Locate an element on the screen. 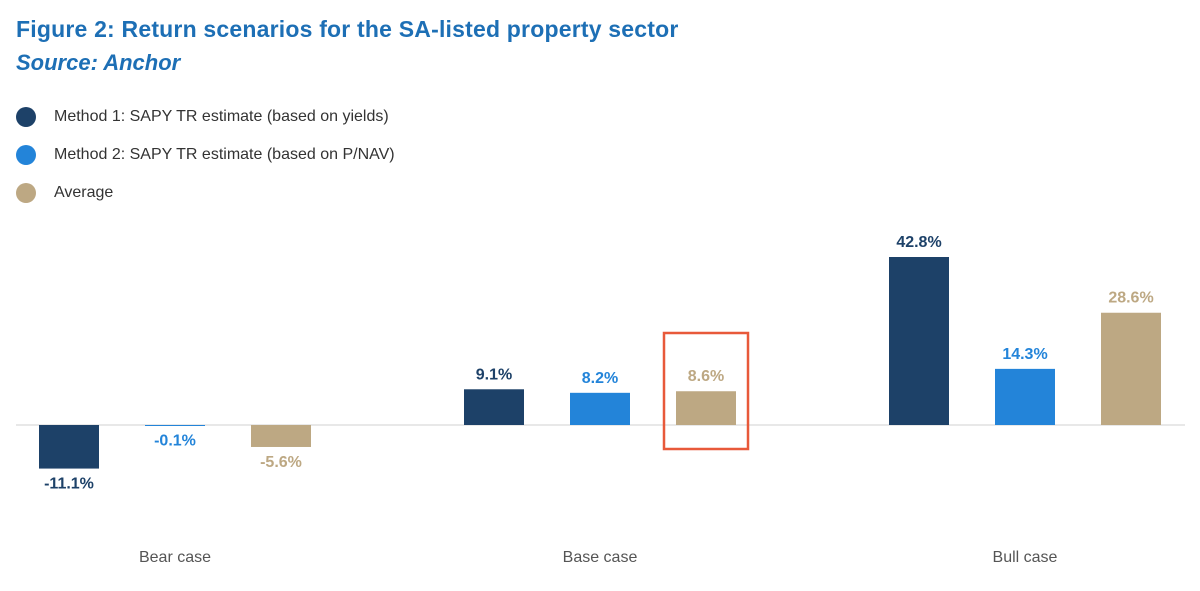  legend-swatch-method1 is located at coordinates (26, 117).